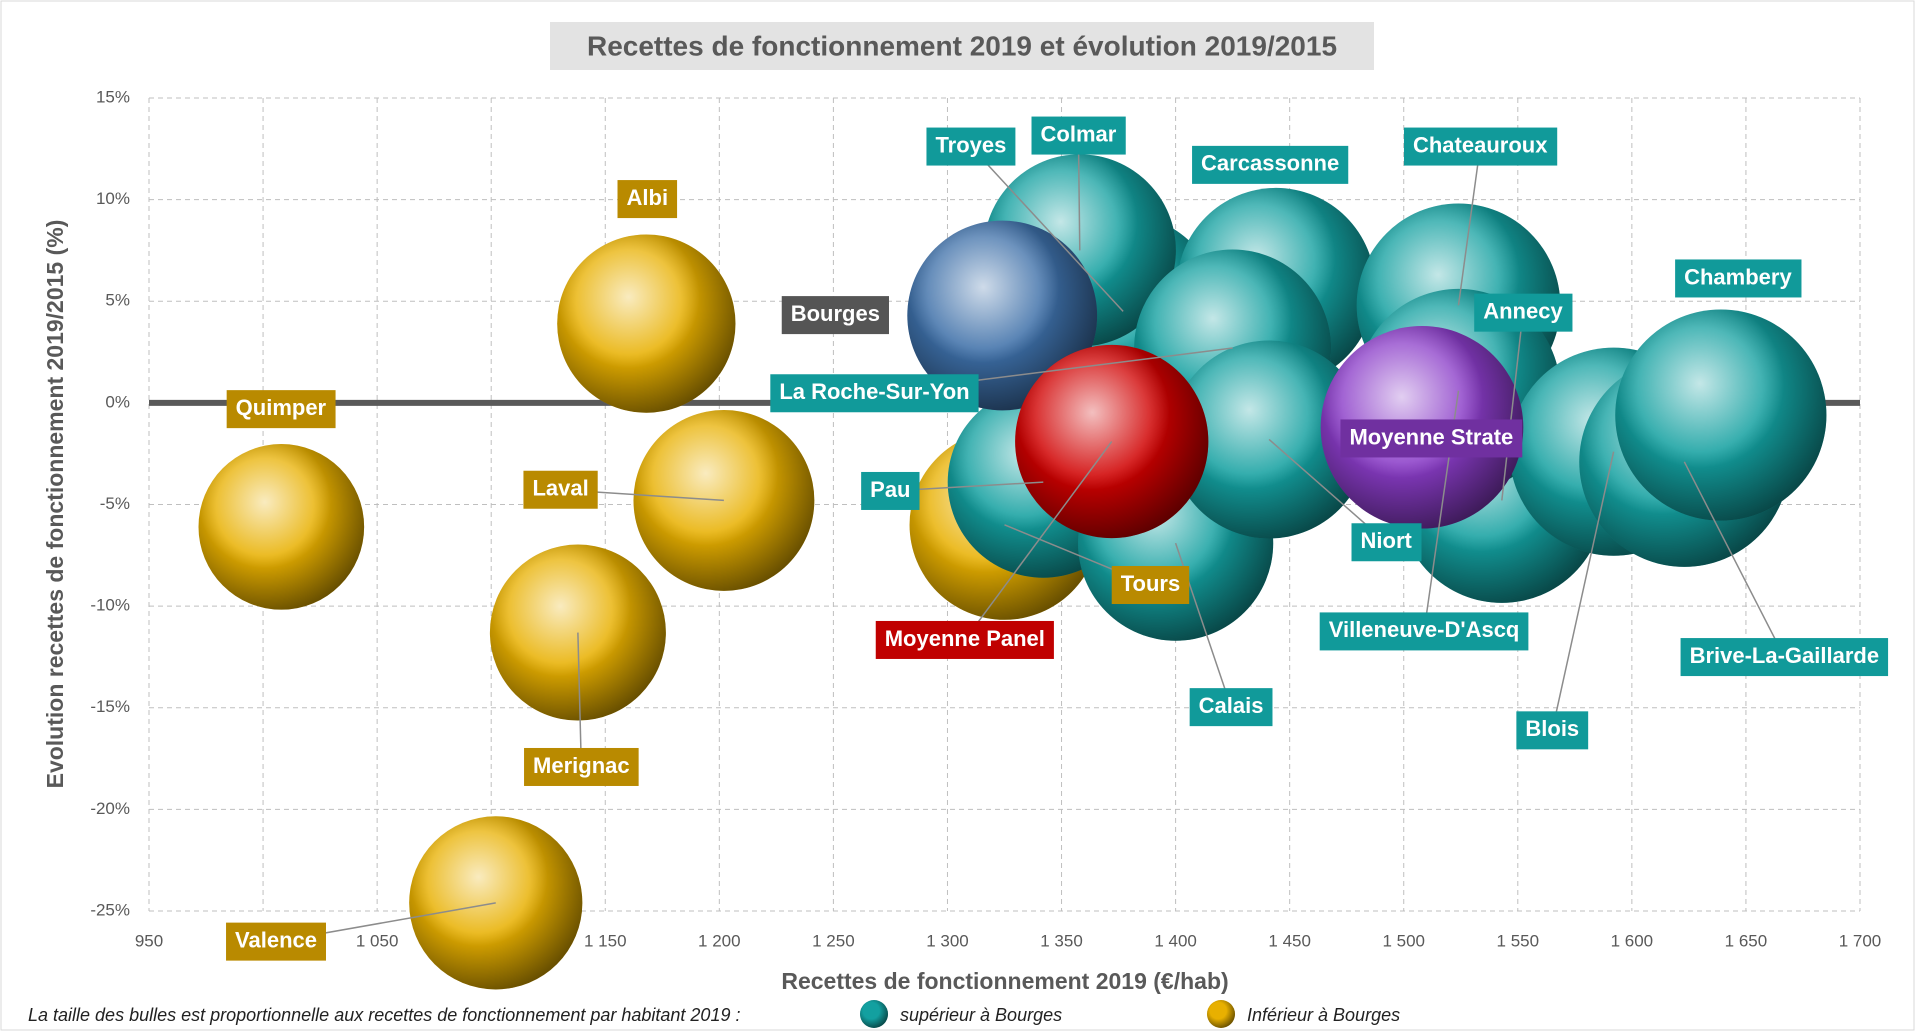  Describe the element at coordinates (1175, 940) in the screenshot. I see `x-tick-label: 1 400` at that location.